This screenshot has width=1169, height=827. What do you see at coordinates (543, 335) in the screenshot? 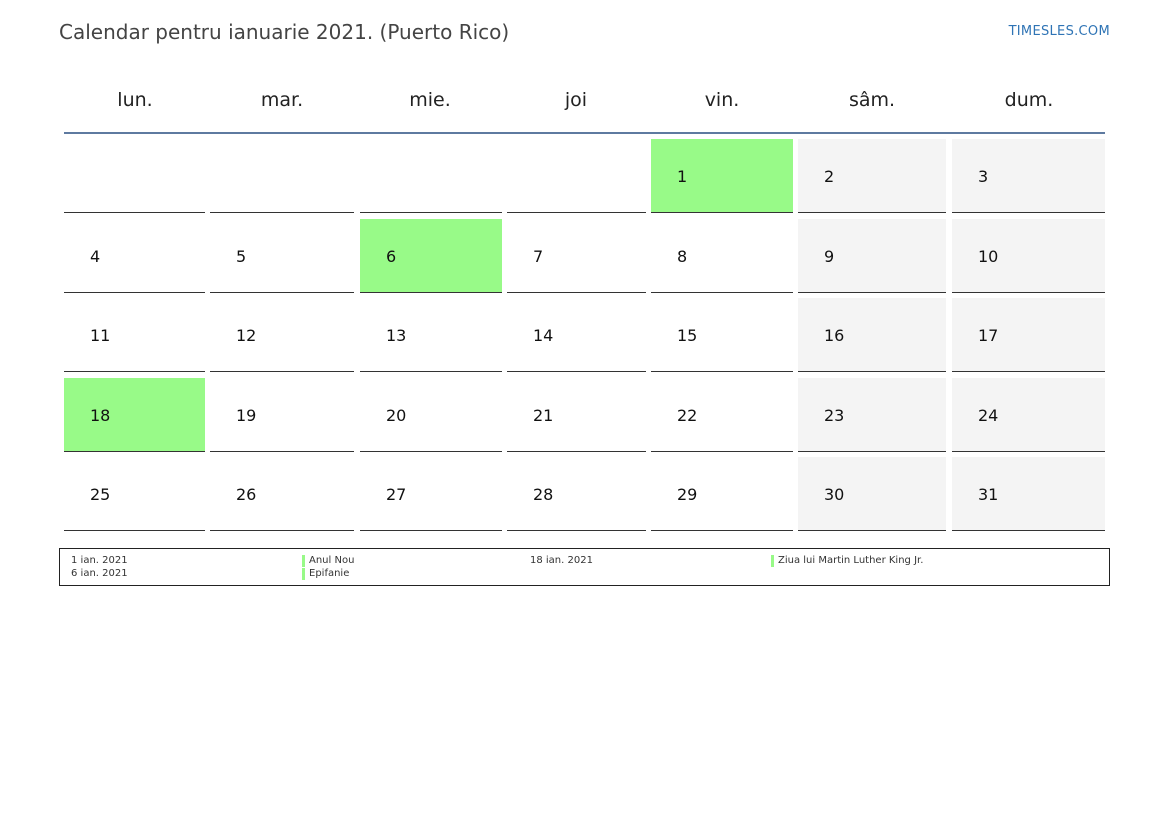
I see `day-number: 14` at bounding box center [543, 335].